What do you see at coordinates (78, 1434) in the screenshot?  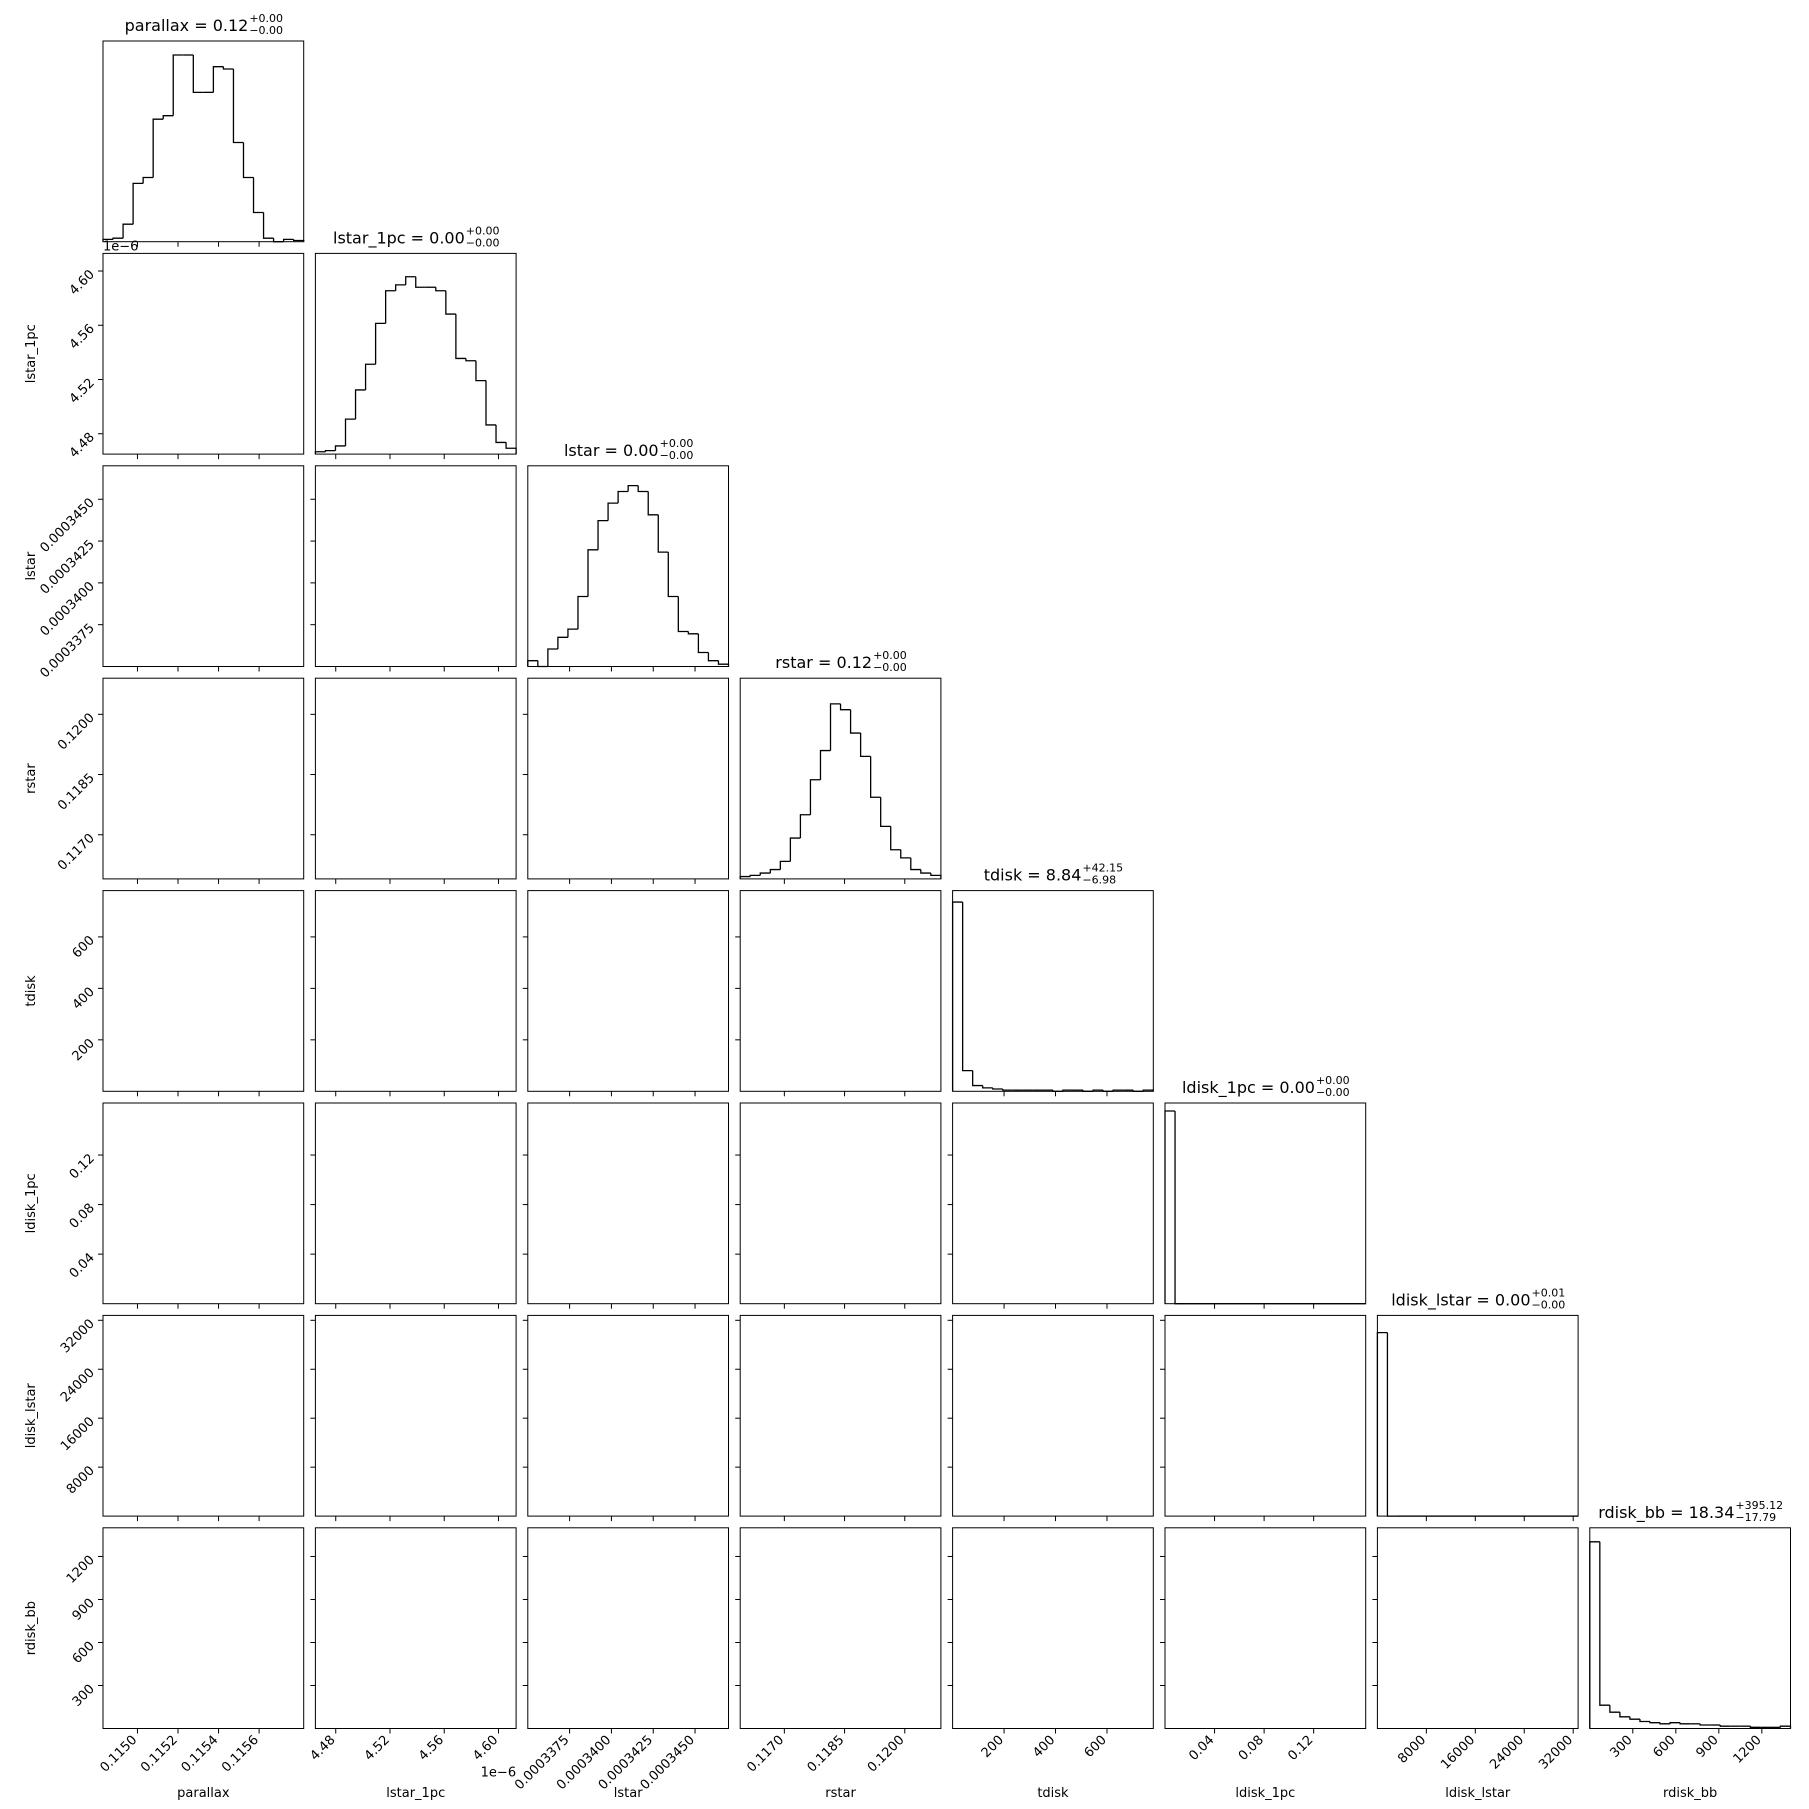 I see `y-tick-label: 16000` at bounding box center [78, 1434].